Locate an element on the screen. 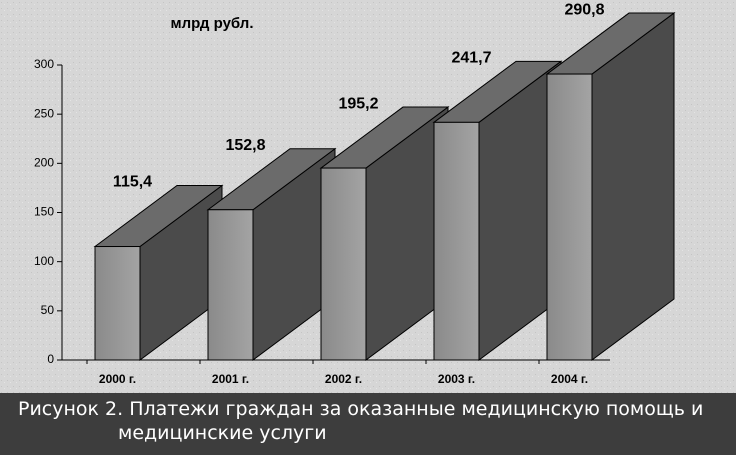 Image resolution: width=736 pixels, height=455 pixels. value-label: 241,7 is located at coordinates (471, 58).